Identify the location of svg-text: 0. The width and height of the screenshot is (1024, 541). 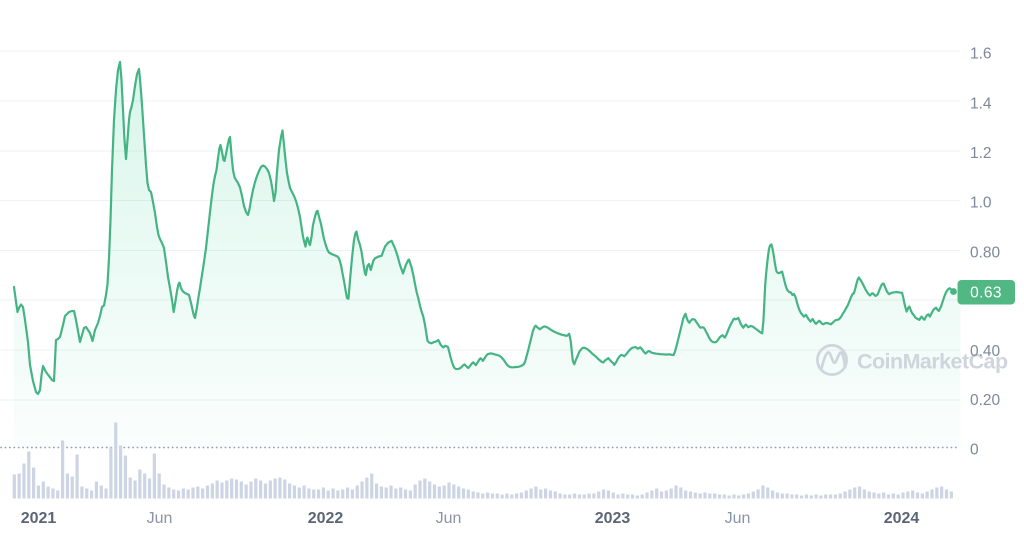
(974, 449).